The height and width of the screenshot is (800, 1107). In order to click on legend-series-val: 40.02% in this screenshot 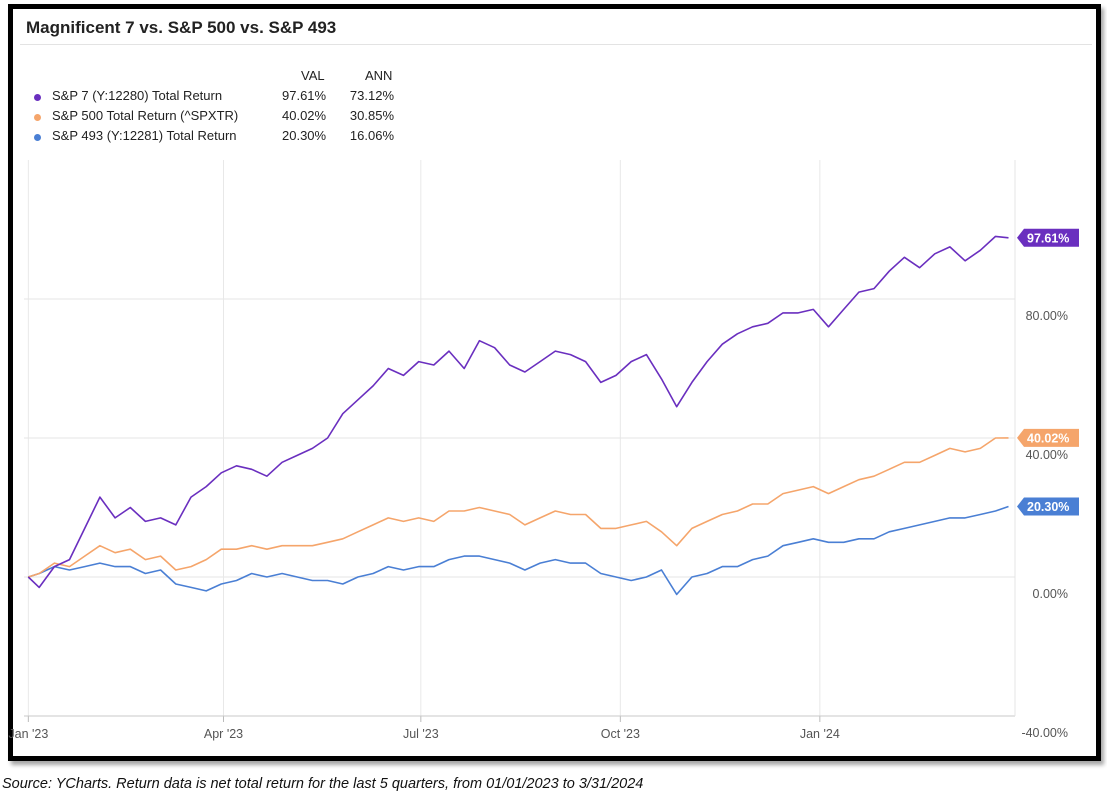, I will do `click(304, 115)`.